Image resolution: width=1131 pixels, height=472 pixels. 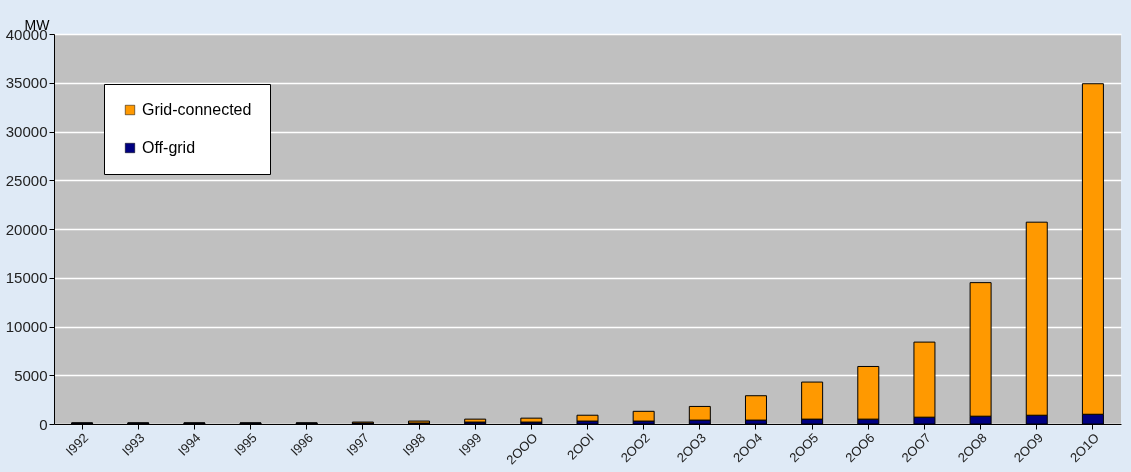 What do you see at coordinates (26, 229) in the screenshot?
I see `y-tick-label: 20000` at bounding box center [26, 229].